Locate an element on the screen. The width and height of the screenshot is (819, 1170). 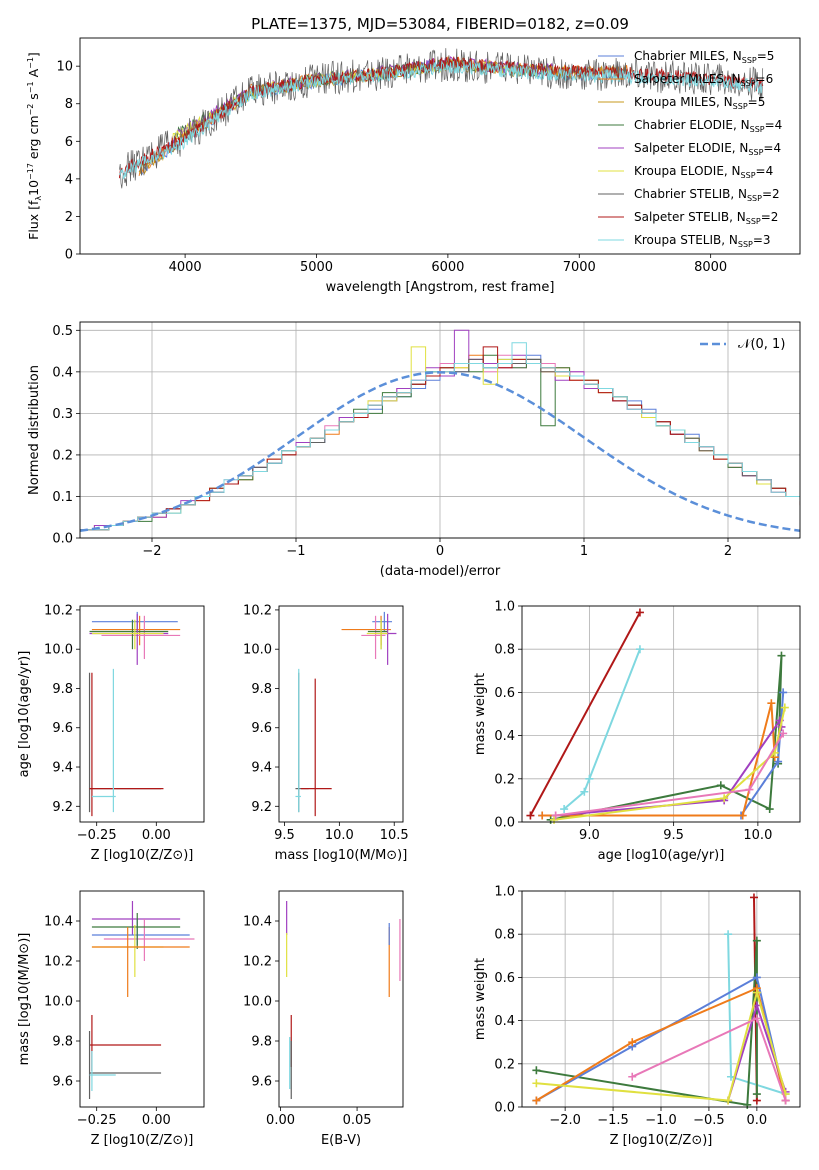
x-tick-label: 8000 is located at coordinates (710, 267).